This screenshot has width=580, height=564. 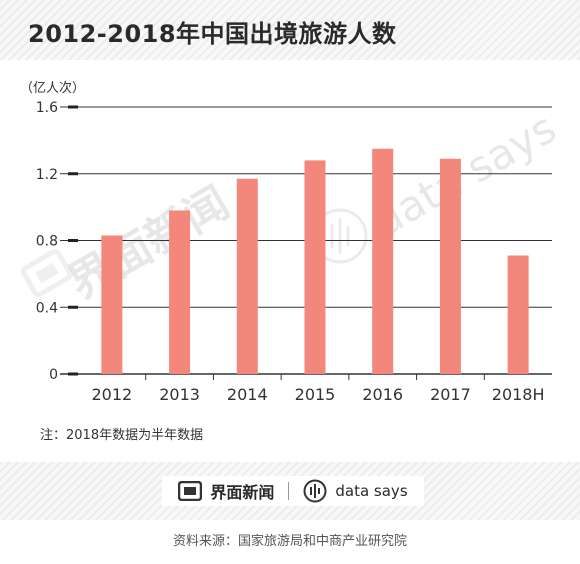 What do you see at coordinates (371, 491) in the screenshot?
I see `brand-name-en: data says` at bounding box center [371, 491].